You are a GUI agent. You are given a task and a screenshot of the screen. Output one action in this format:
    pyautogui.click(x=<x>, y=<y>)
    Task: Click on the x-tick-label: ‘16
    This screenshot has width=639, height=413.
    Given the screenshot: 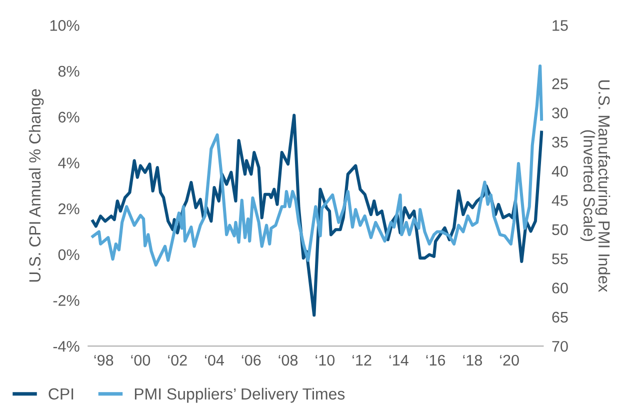 What is the action you would take?
    pyautogui.click(x=436, y=360)
    